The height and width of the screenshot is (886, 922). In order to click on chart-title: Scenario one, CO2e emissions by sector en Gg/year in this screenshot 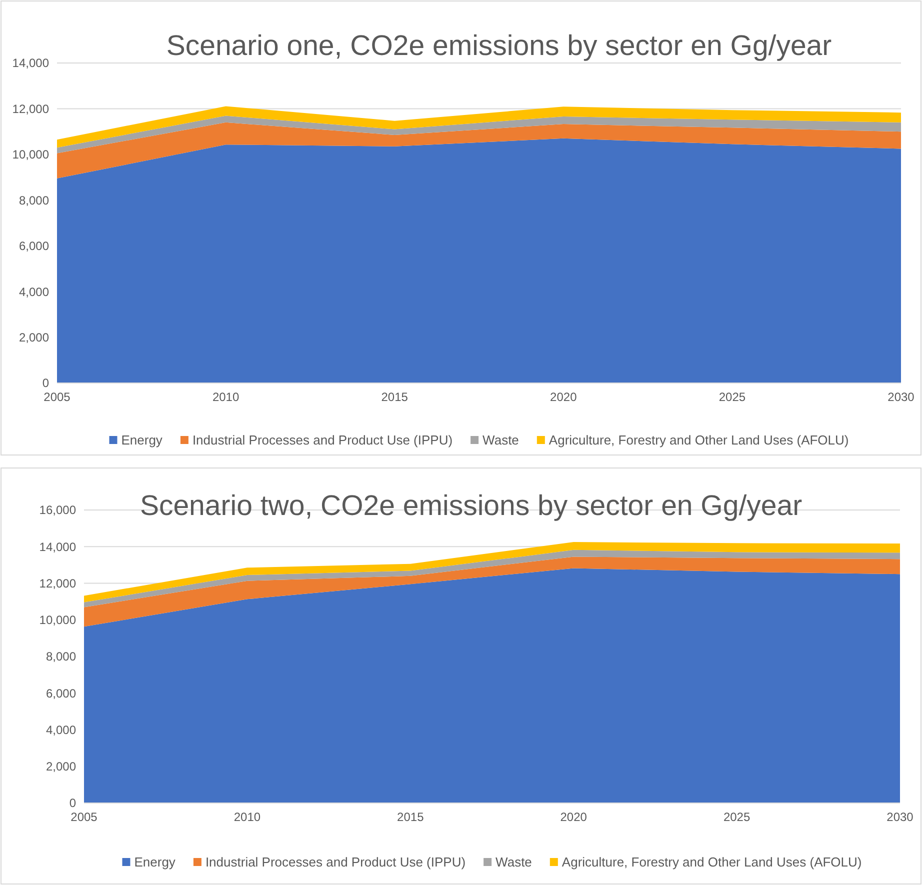, I will do `click(499, 46)`.